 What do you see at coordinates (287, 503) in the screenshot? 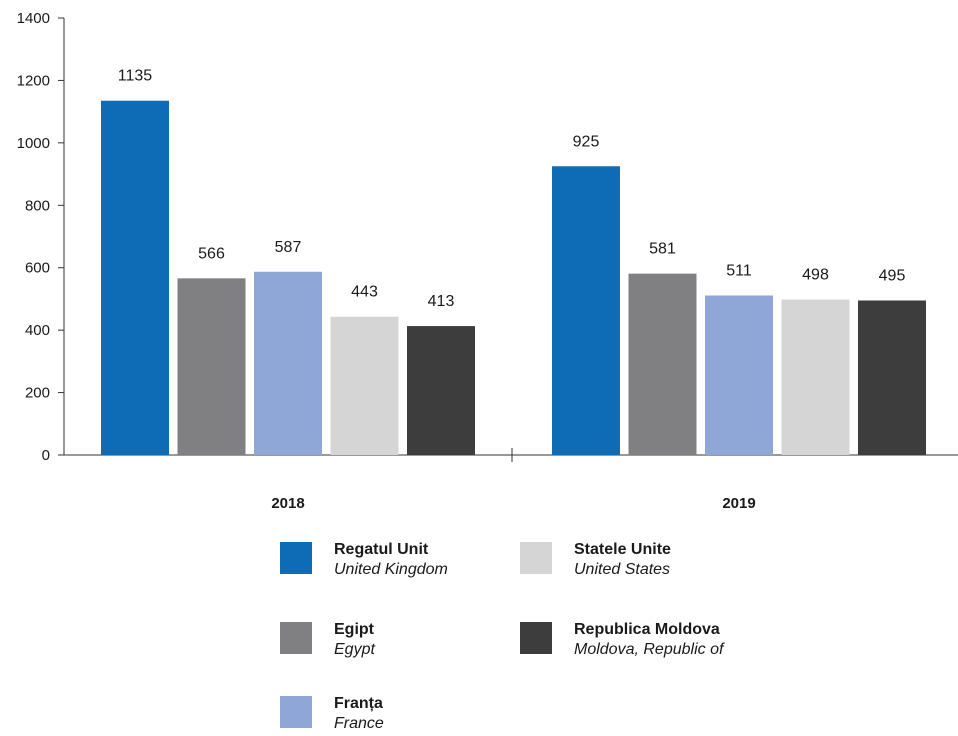
I see `category-label: 2018` at bounding box center [287, 503].